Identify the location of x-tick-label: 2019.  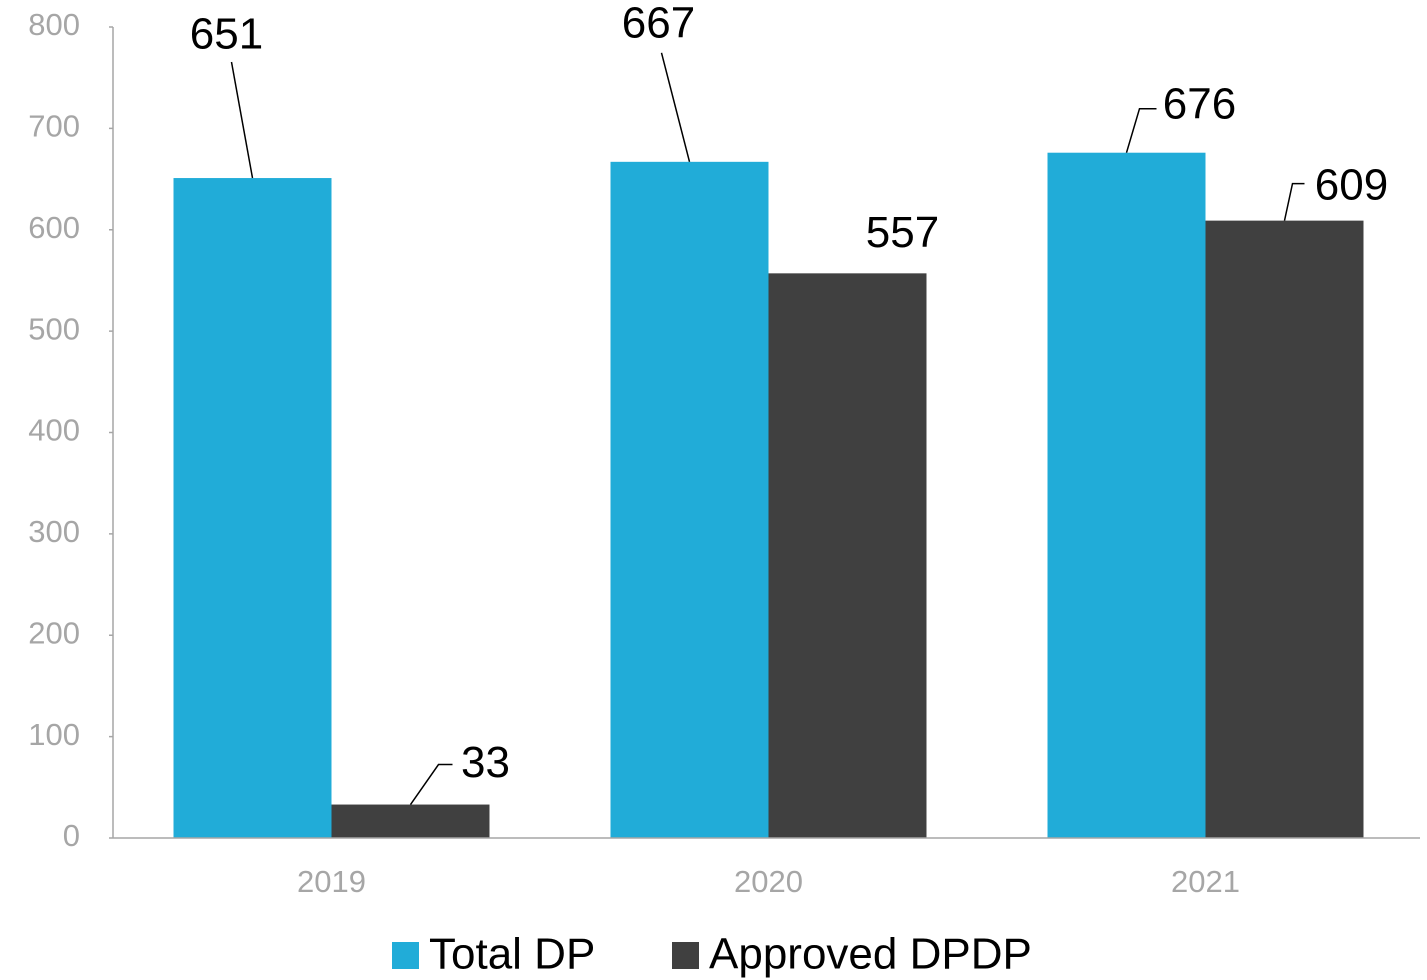
(331, 881).